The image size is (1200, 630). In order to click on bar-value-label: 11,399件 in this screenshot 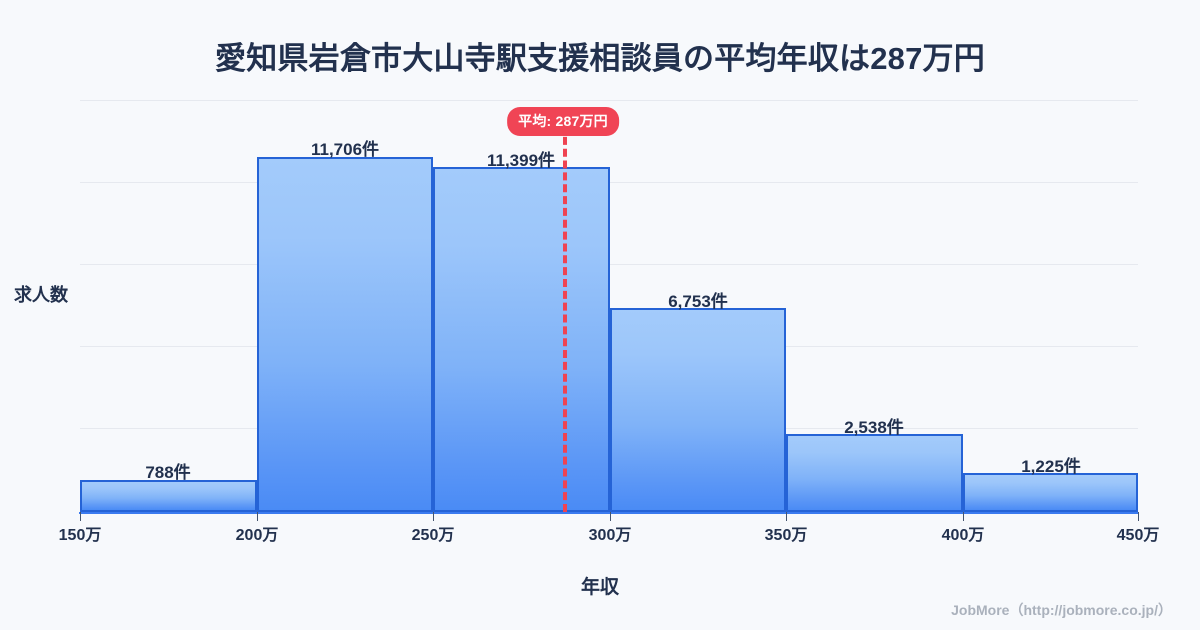, I will do `click(521, 160)`.